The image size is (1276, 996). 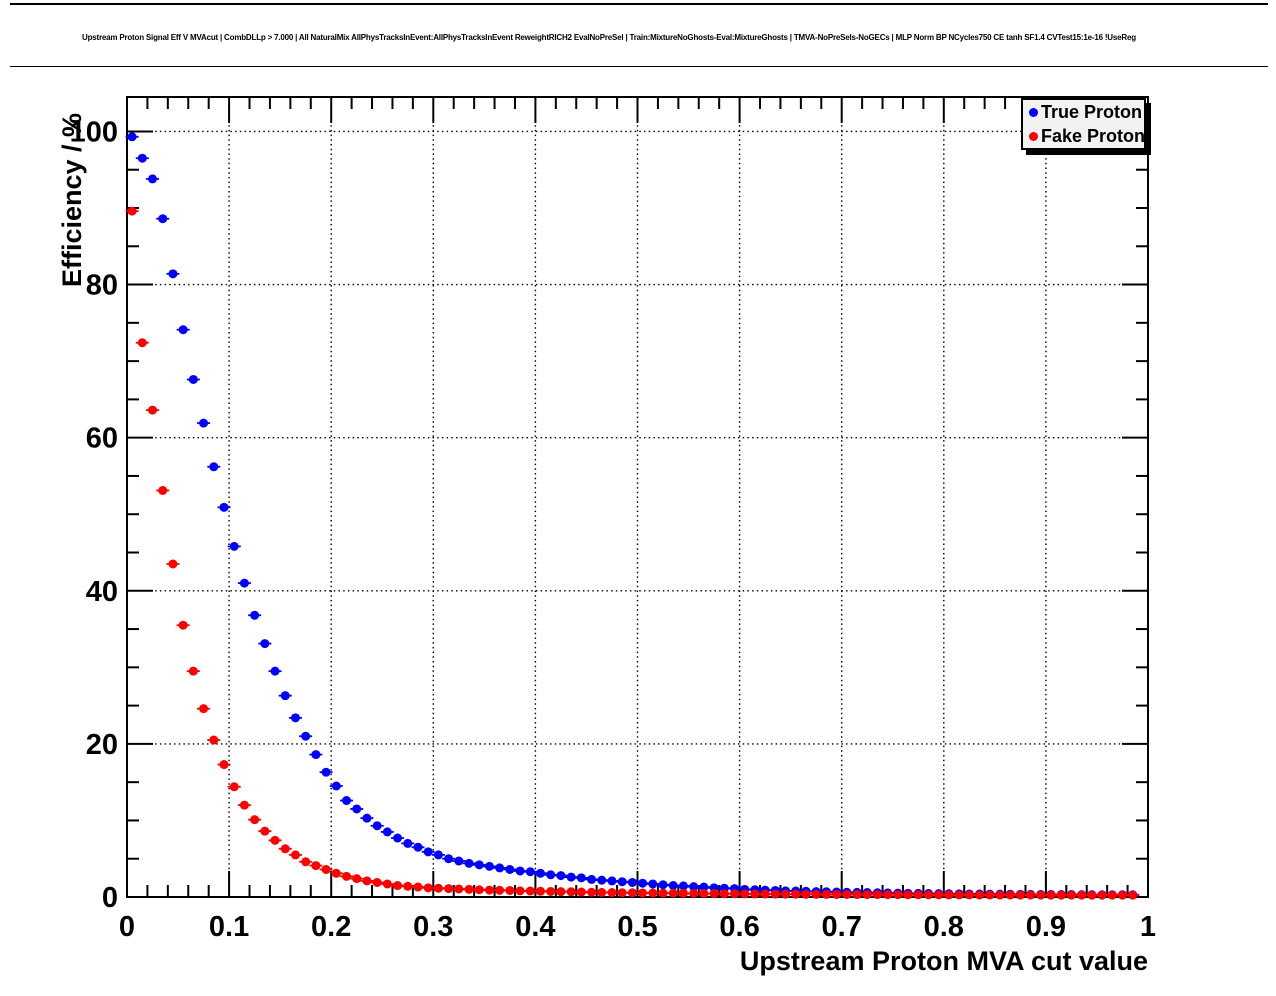 I want to click on y-tick-label: 0, so click(x=110, y=898).